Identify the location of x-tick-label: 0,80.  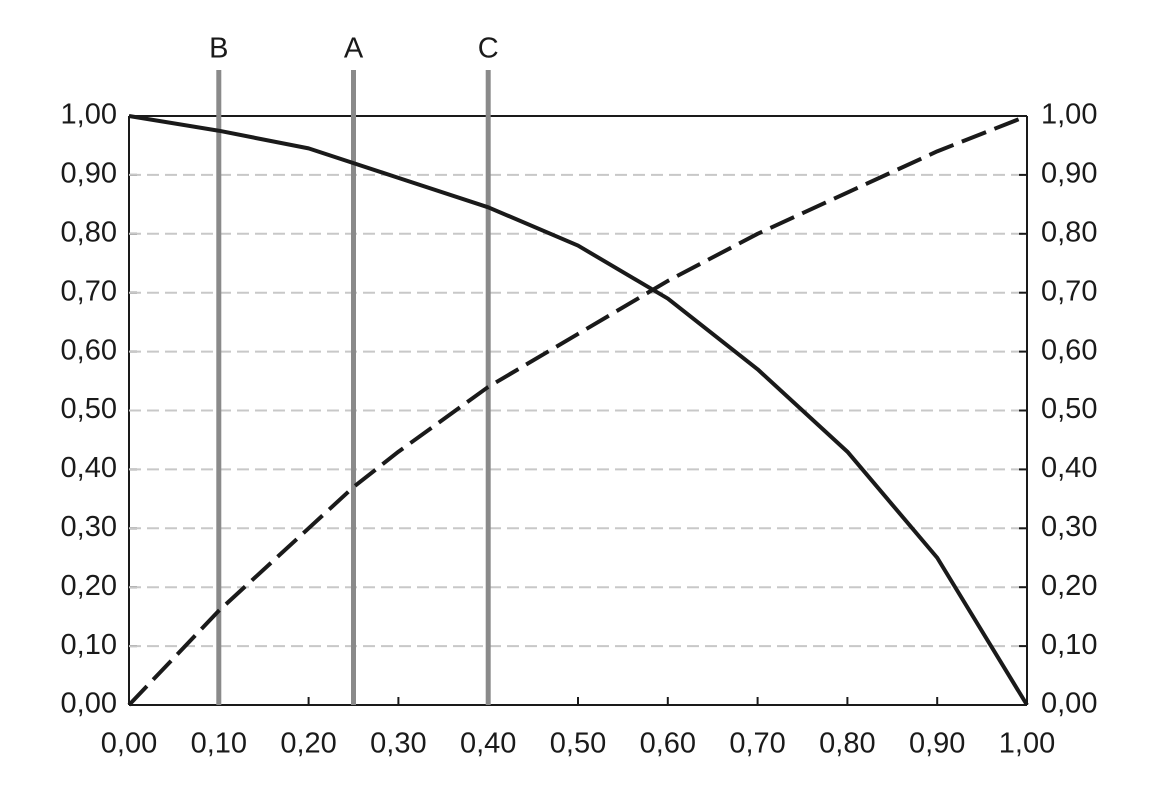
(847, 744).